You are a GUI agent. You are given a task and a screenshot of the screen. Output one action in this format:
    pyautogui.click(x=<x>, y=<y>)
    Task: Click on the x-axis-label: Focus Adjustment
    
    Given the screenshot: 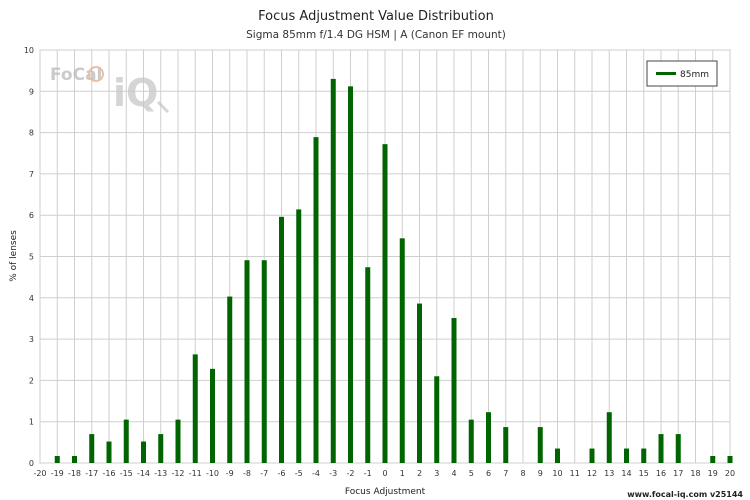 What is the action you would take?
    pyautogui.click(x=385, y=492)
    